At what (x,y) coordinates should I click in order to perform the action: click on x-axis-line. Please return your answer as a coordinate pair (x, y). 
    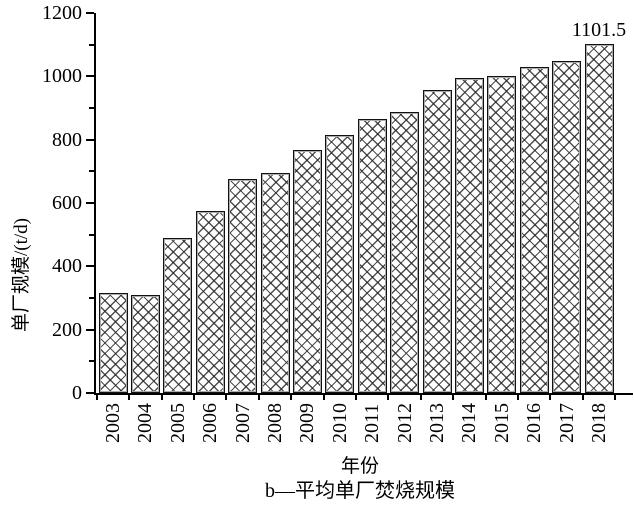
    Looking at the image, I should click on (363, 394).